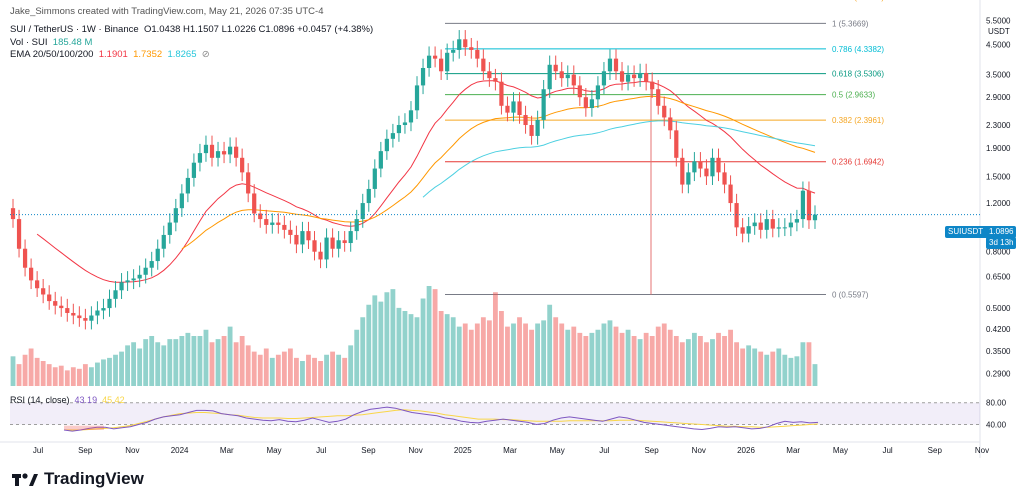  What do you see at coordinates (510, 450) in the screenshot?
I see `time-axis-tick: Mar` at bounding box center [510, 450].